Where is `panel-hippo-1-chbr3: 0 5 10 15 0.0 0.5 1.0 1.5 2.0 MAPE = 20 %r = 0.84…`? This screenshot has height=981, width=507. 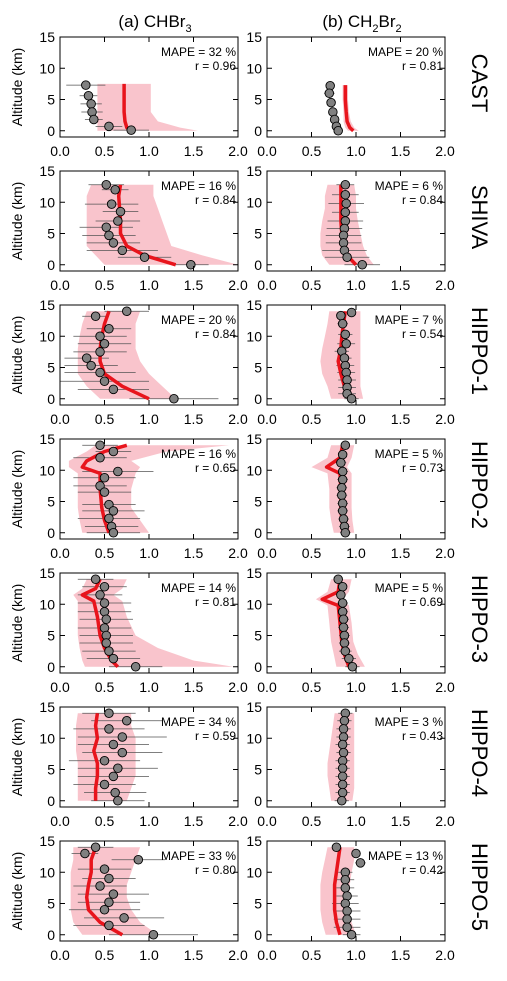
panel-hippo-1-chbr3: 0 5 10 15 0.0 0.5 1.0 1.5 2.0 MAPE = 20 %r = 0.84… is located at coordinates (128, 362).